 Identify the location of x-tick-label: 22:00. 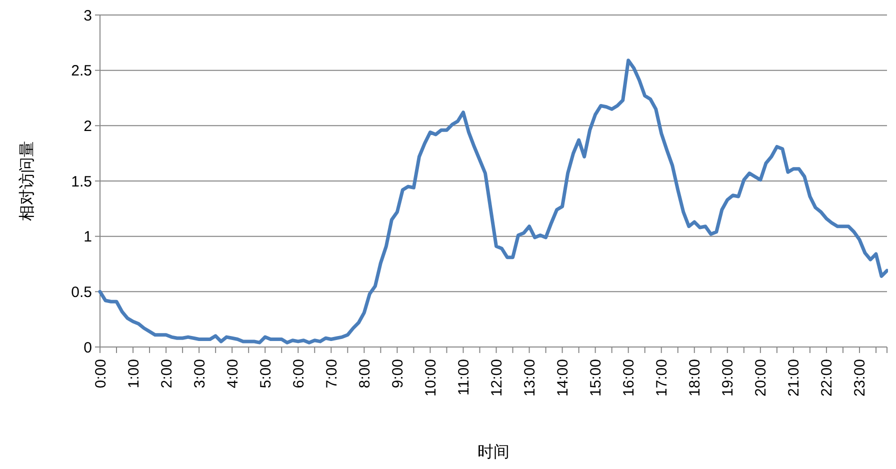
(827, 378).